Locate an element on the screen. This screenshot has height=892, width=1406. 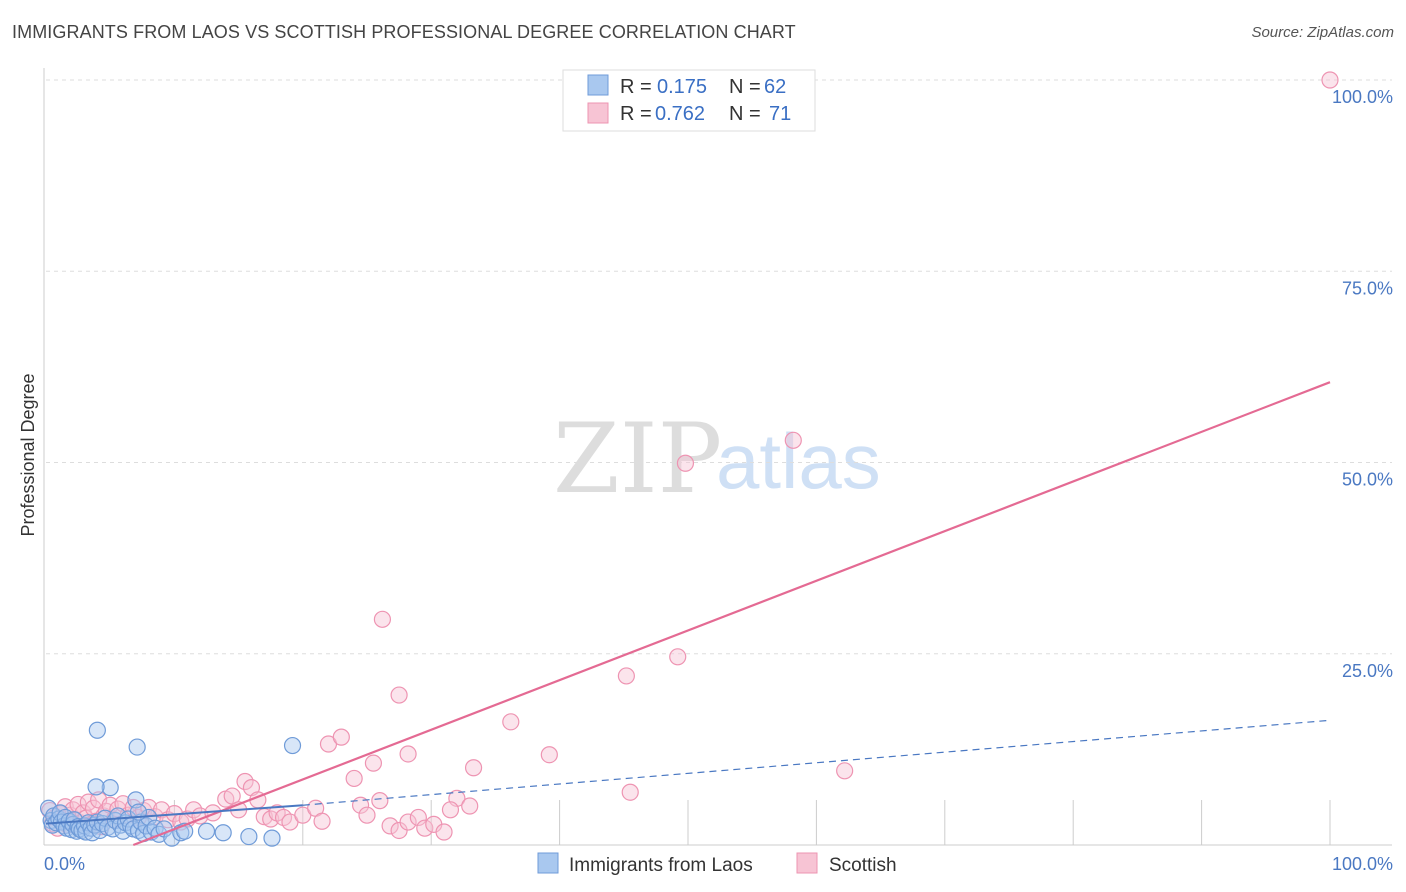
legend-r-value-laos: 0.175 is located at coordinates (682, 87).